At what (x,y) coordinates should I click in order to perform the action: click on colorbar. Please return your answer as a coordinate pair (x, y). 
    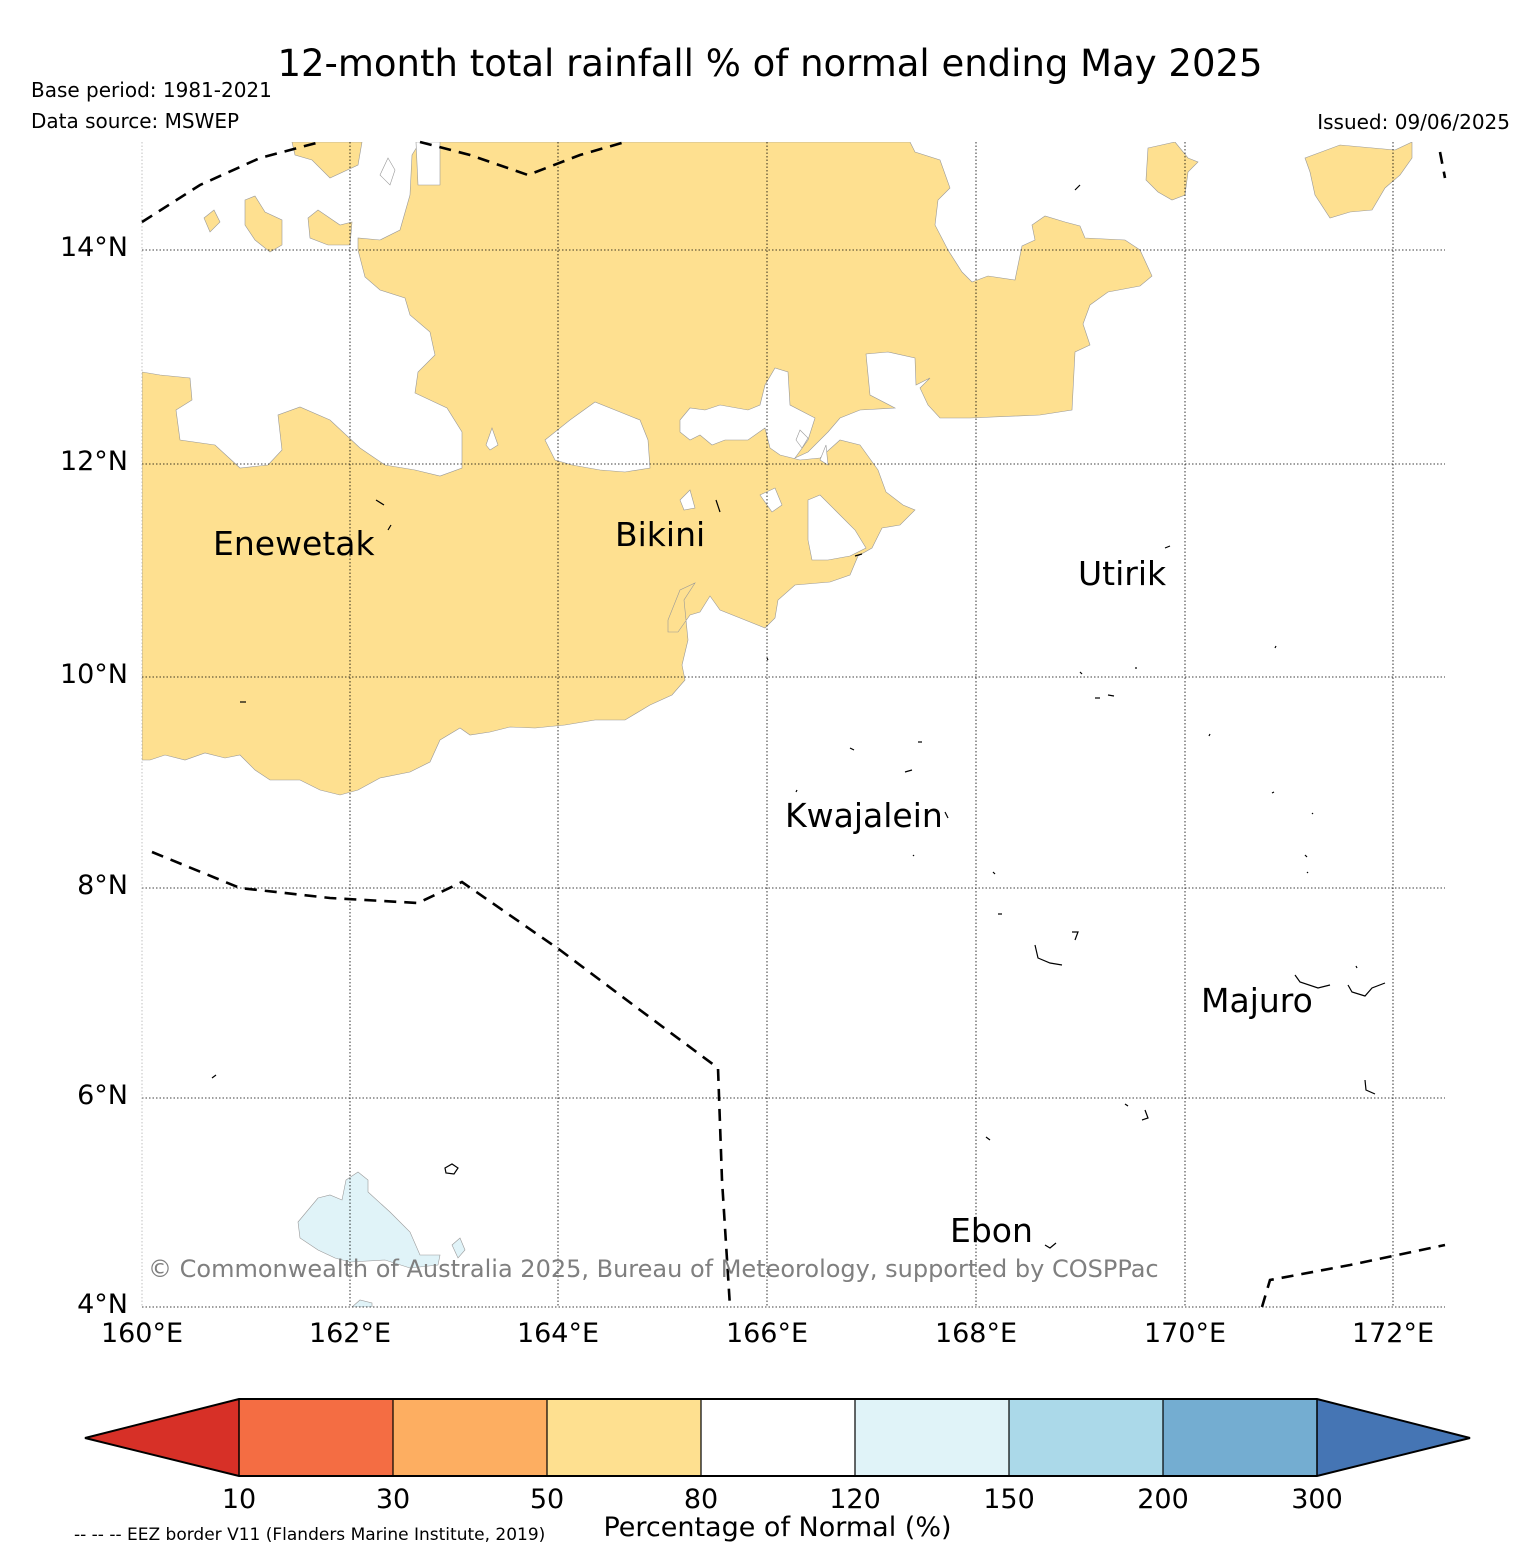
    Looking at the image, I should click on (777, 1437).